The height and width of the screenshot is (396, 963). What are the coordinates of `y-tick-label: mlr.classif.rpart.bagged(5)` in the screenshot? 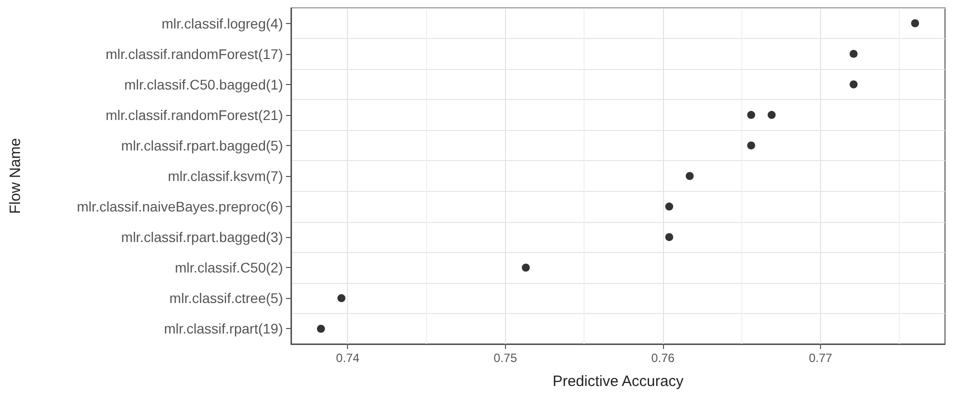 It's located at (202, 145).